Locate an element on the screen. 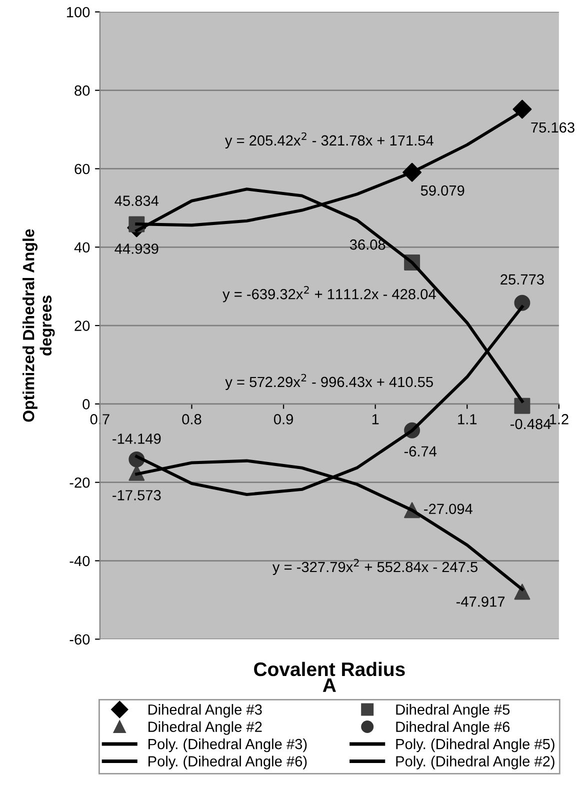  annotation: y = -639.32x$^{2}$ + 1111.2x - 428.04 is located at coordinates (329, 294).